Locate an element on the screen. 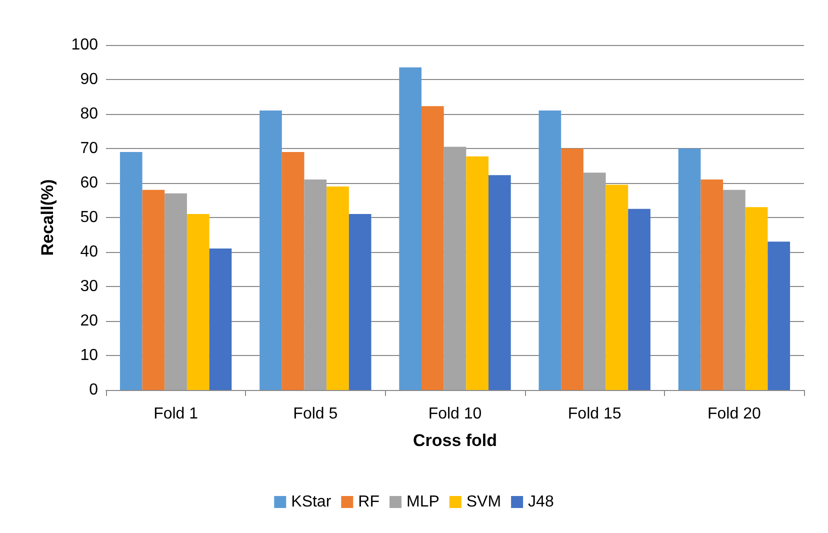 The image size is (828, 533). x-axis-title: Cross fold is located at coordinates (455, 440).